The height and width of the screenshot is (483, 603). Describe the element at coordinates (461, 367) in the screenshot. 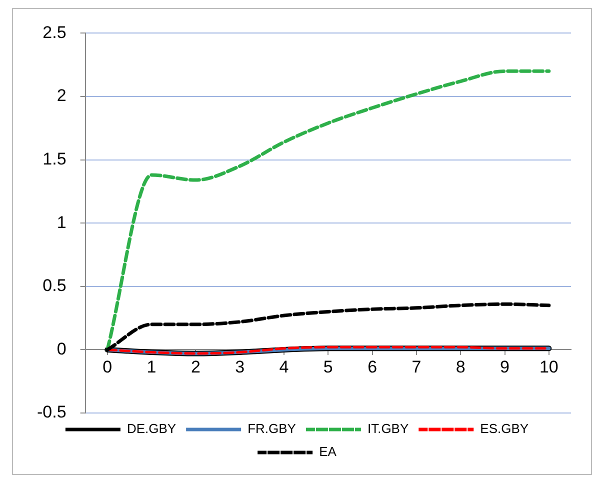

I see `x-tick-label: 8` at that location.